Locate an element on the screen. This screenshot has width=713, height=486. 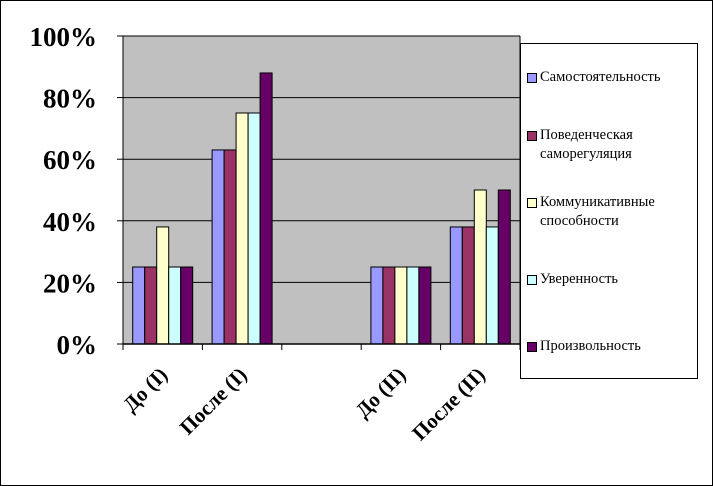
y-tick-label: 20% is located at coordinates (70, 283).